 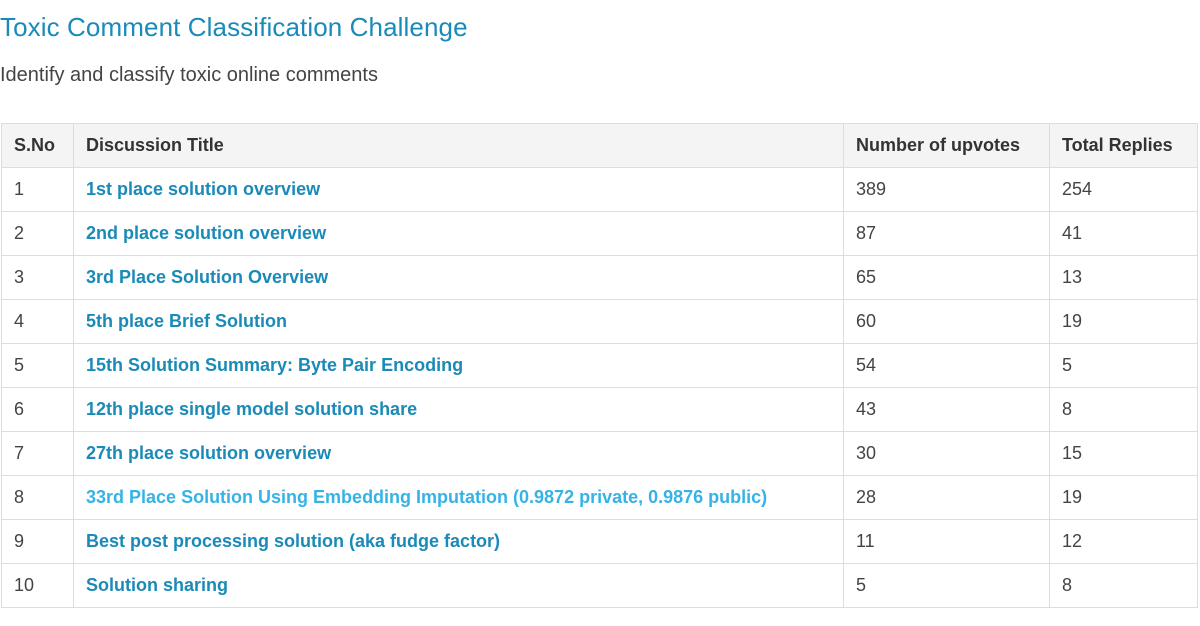 I want to click on header-upvotes: Number of upvotes, so click(x=946, y=145).